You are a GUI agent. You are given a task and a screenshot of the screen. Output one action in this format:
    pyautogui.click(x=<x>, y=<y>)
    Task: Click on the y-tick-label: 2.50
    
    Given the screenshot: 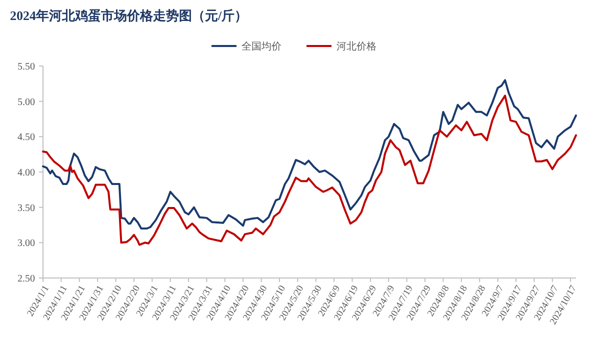 What is the action you would take?
    pyautogui.click(x=26, y=279)
    